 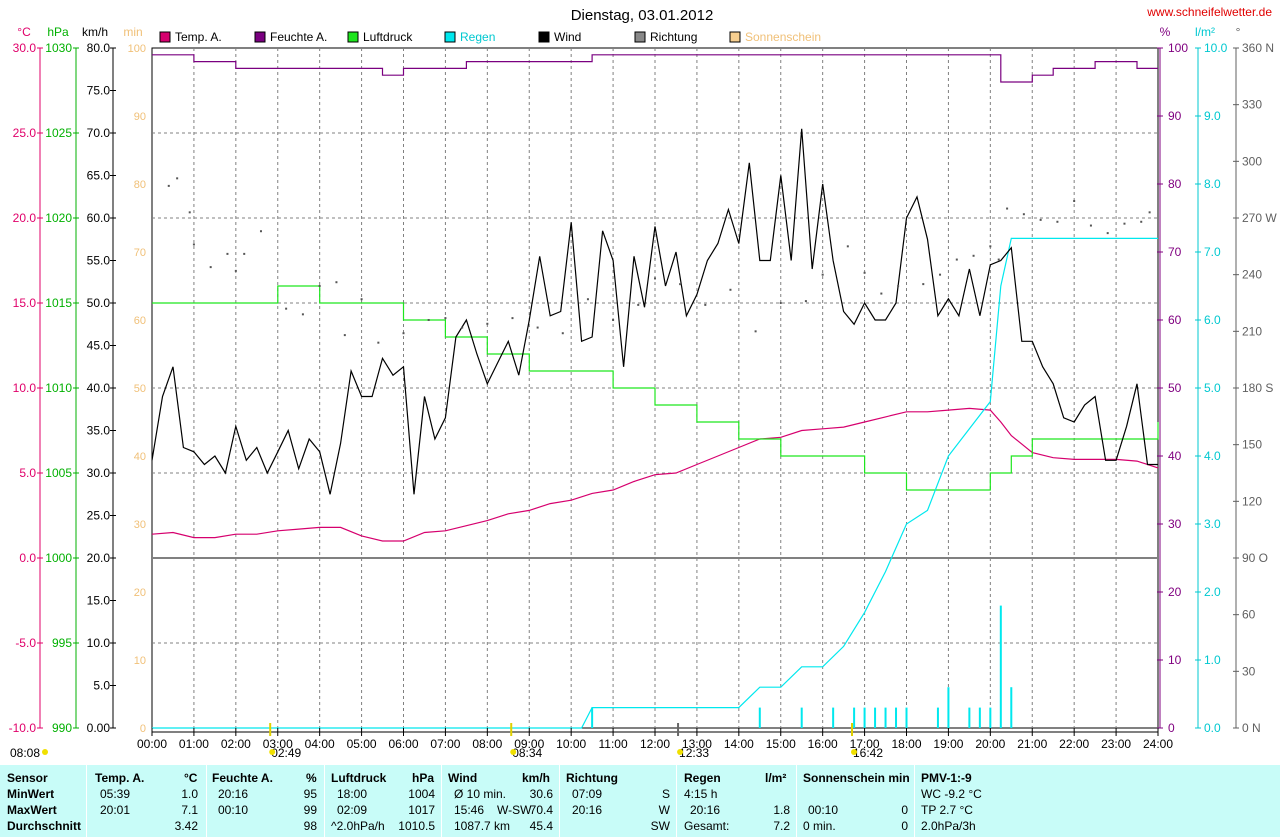 I want to click on wind-axis-tick-label: 30.0, so click(x=99, y=473).